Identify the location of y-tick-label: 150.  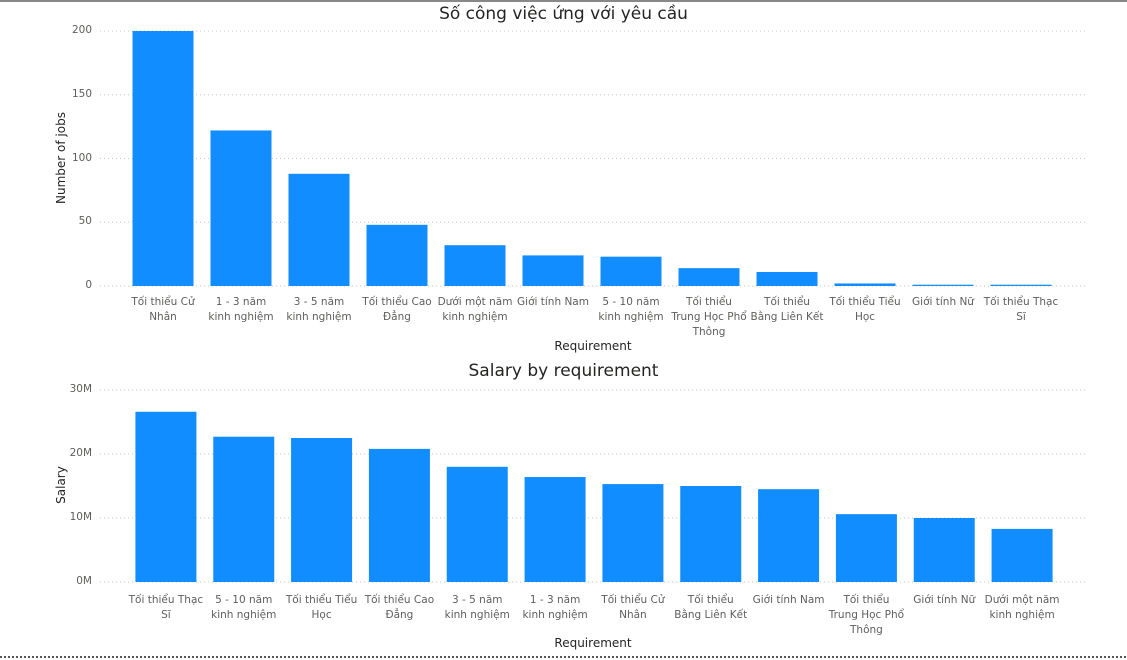
(81, 93).